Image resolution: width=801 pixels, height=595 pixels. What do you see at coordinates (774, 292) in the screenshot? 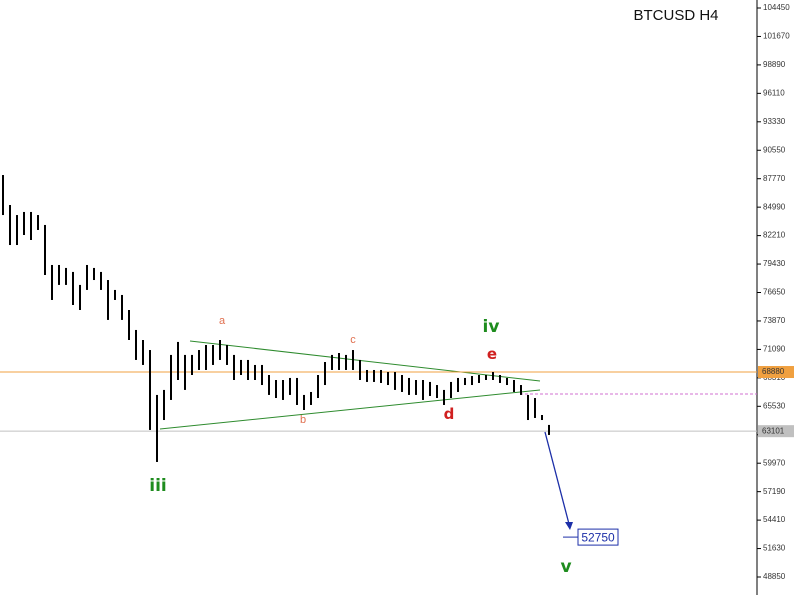
I see `y-tick-label: 76650` at bounding box center [774, 292].